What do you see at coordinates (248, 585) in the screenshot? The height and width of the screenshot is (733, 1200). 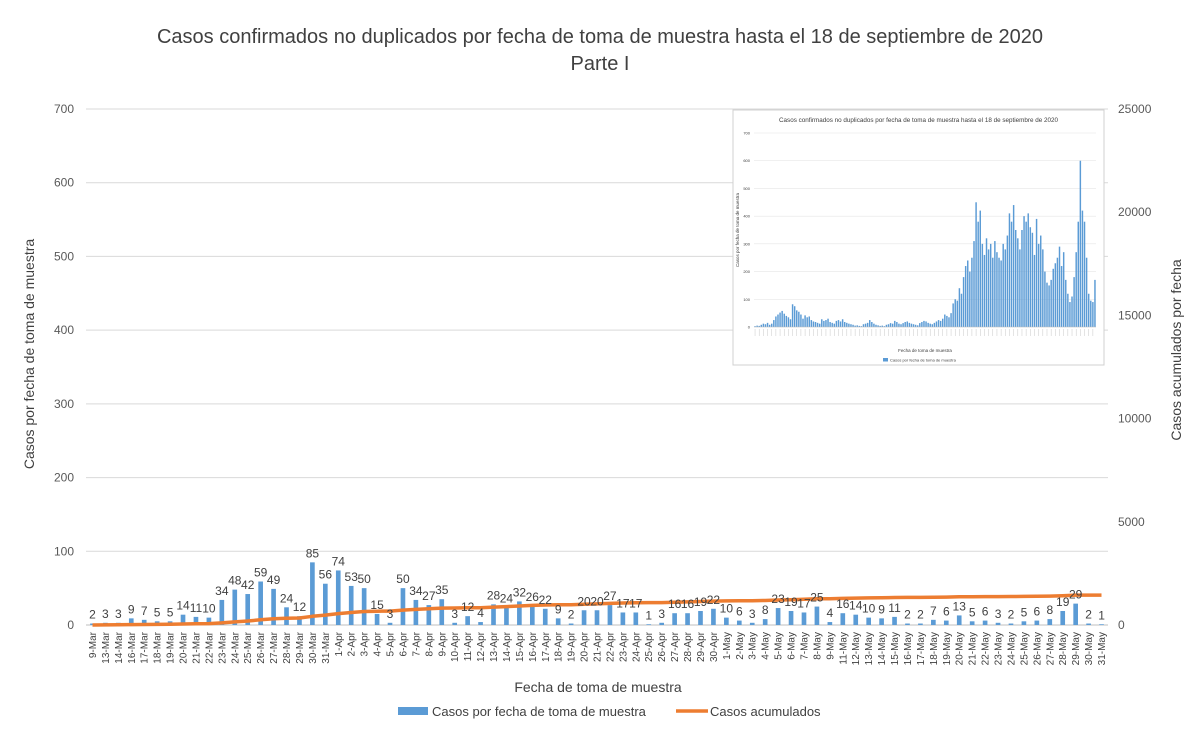 I see `data-label: 42` at bounding box center [248, 585].